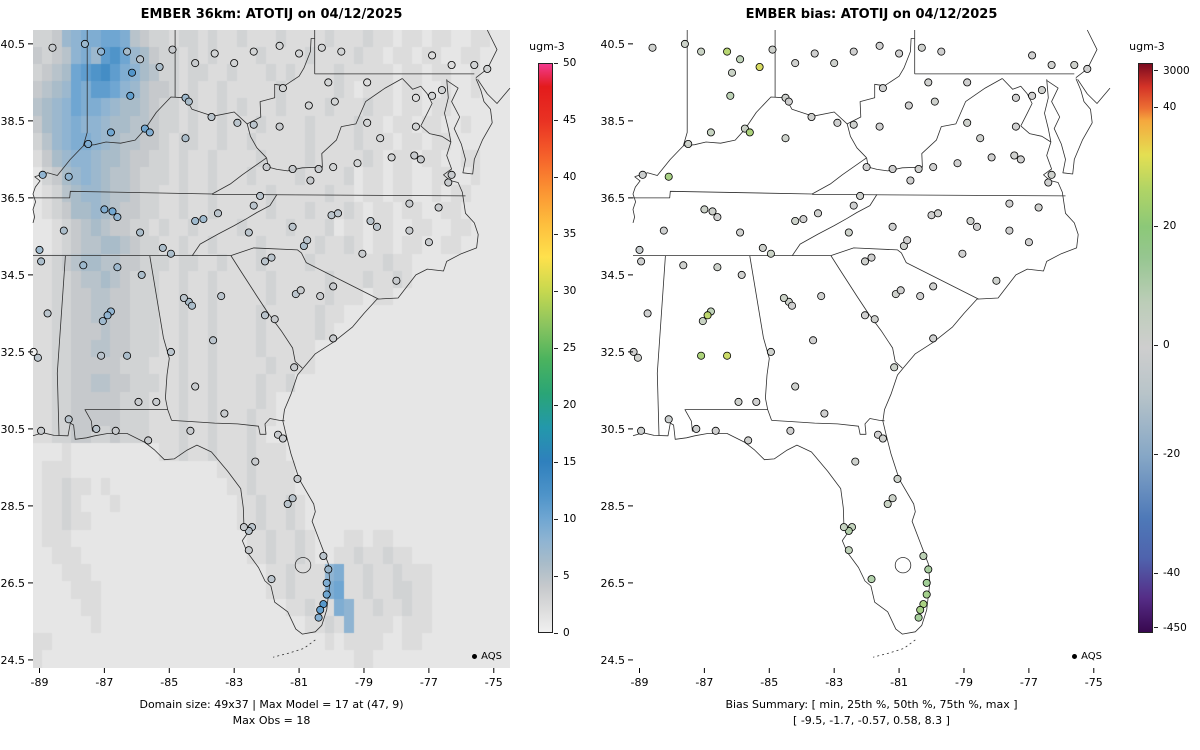  Describe the element at coordinates (547, 46) in the screenshot. I see `colorbar-unit-label: ugm-3` at that location.